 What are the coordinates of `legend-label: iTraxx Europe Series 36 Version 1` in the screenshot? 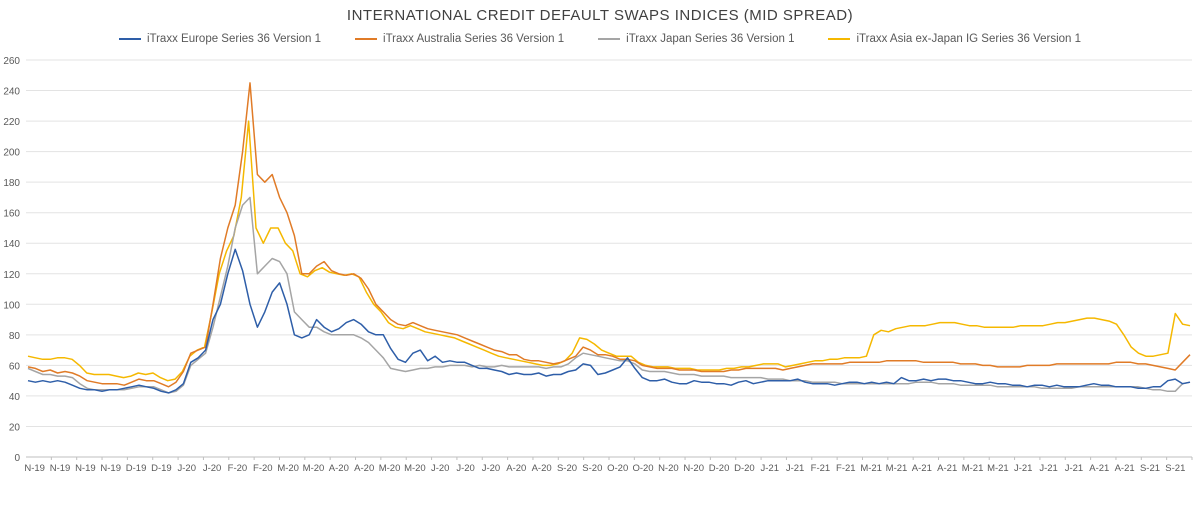 It's located at (234, 39).